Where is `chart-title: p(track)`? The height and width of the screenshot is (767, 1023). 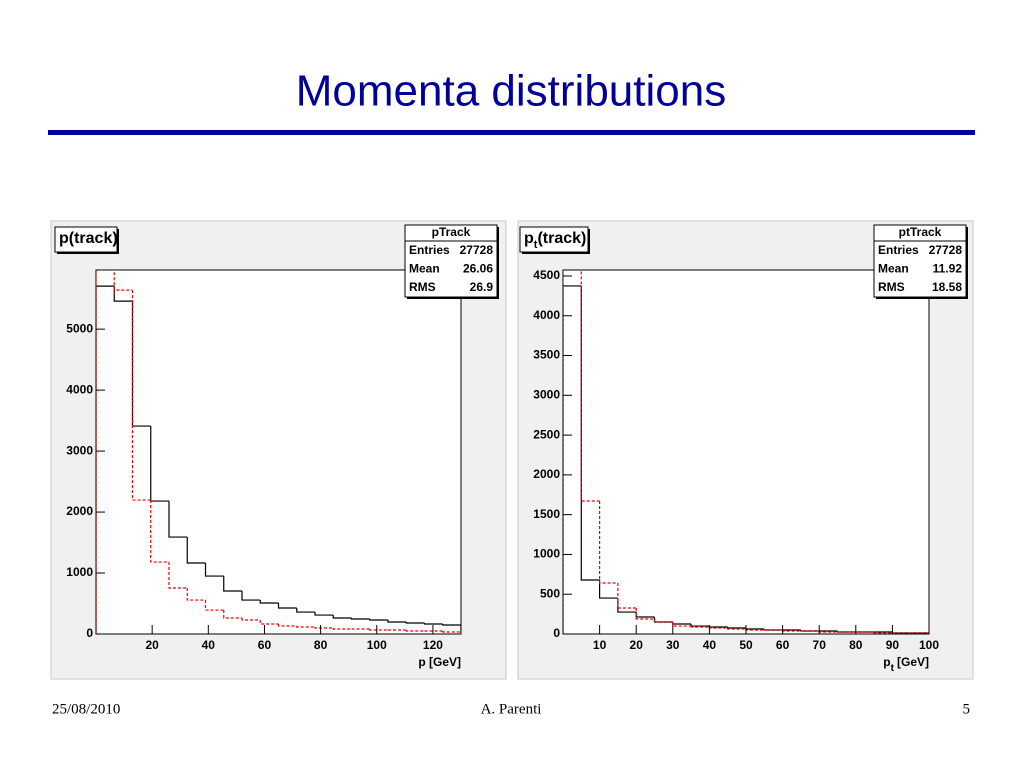 chart-title: p(track) is located at coordinates (88, 238).